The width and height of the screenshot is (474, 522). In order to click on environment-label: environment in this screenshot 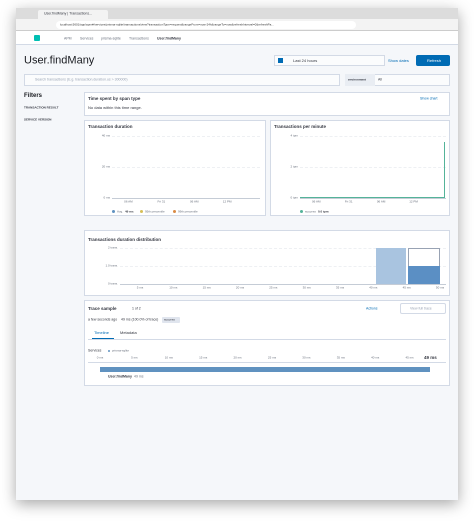, I will do `click(357, 79)`.